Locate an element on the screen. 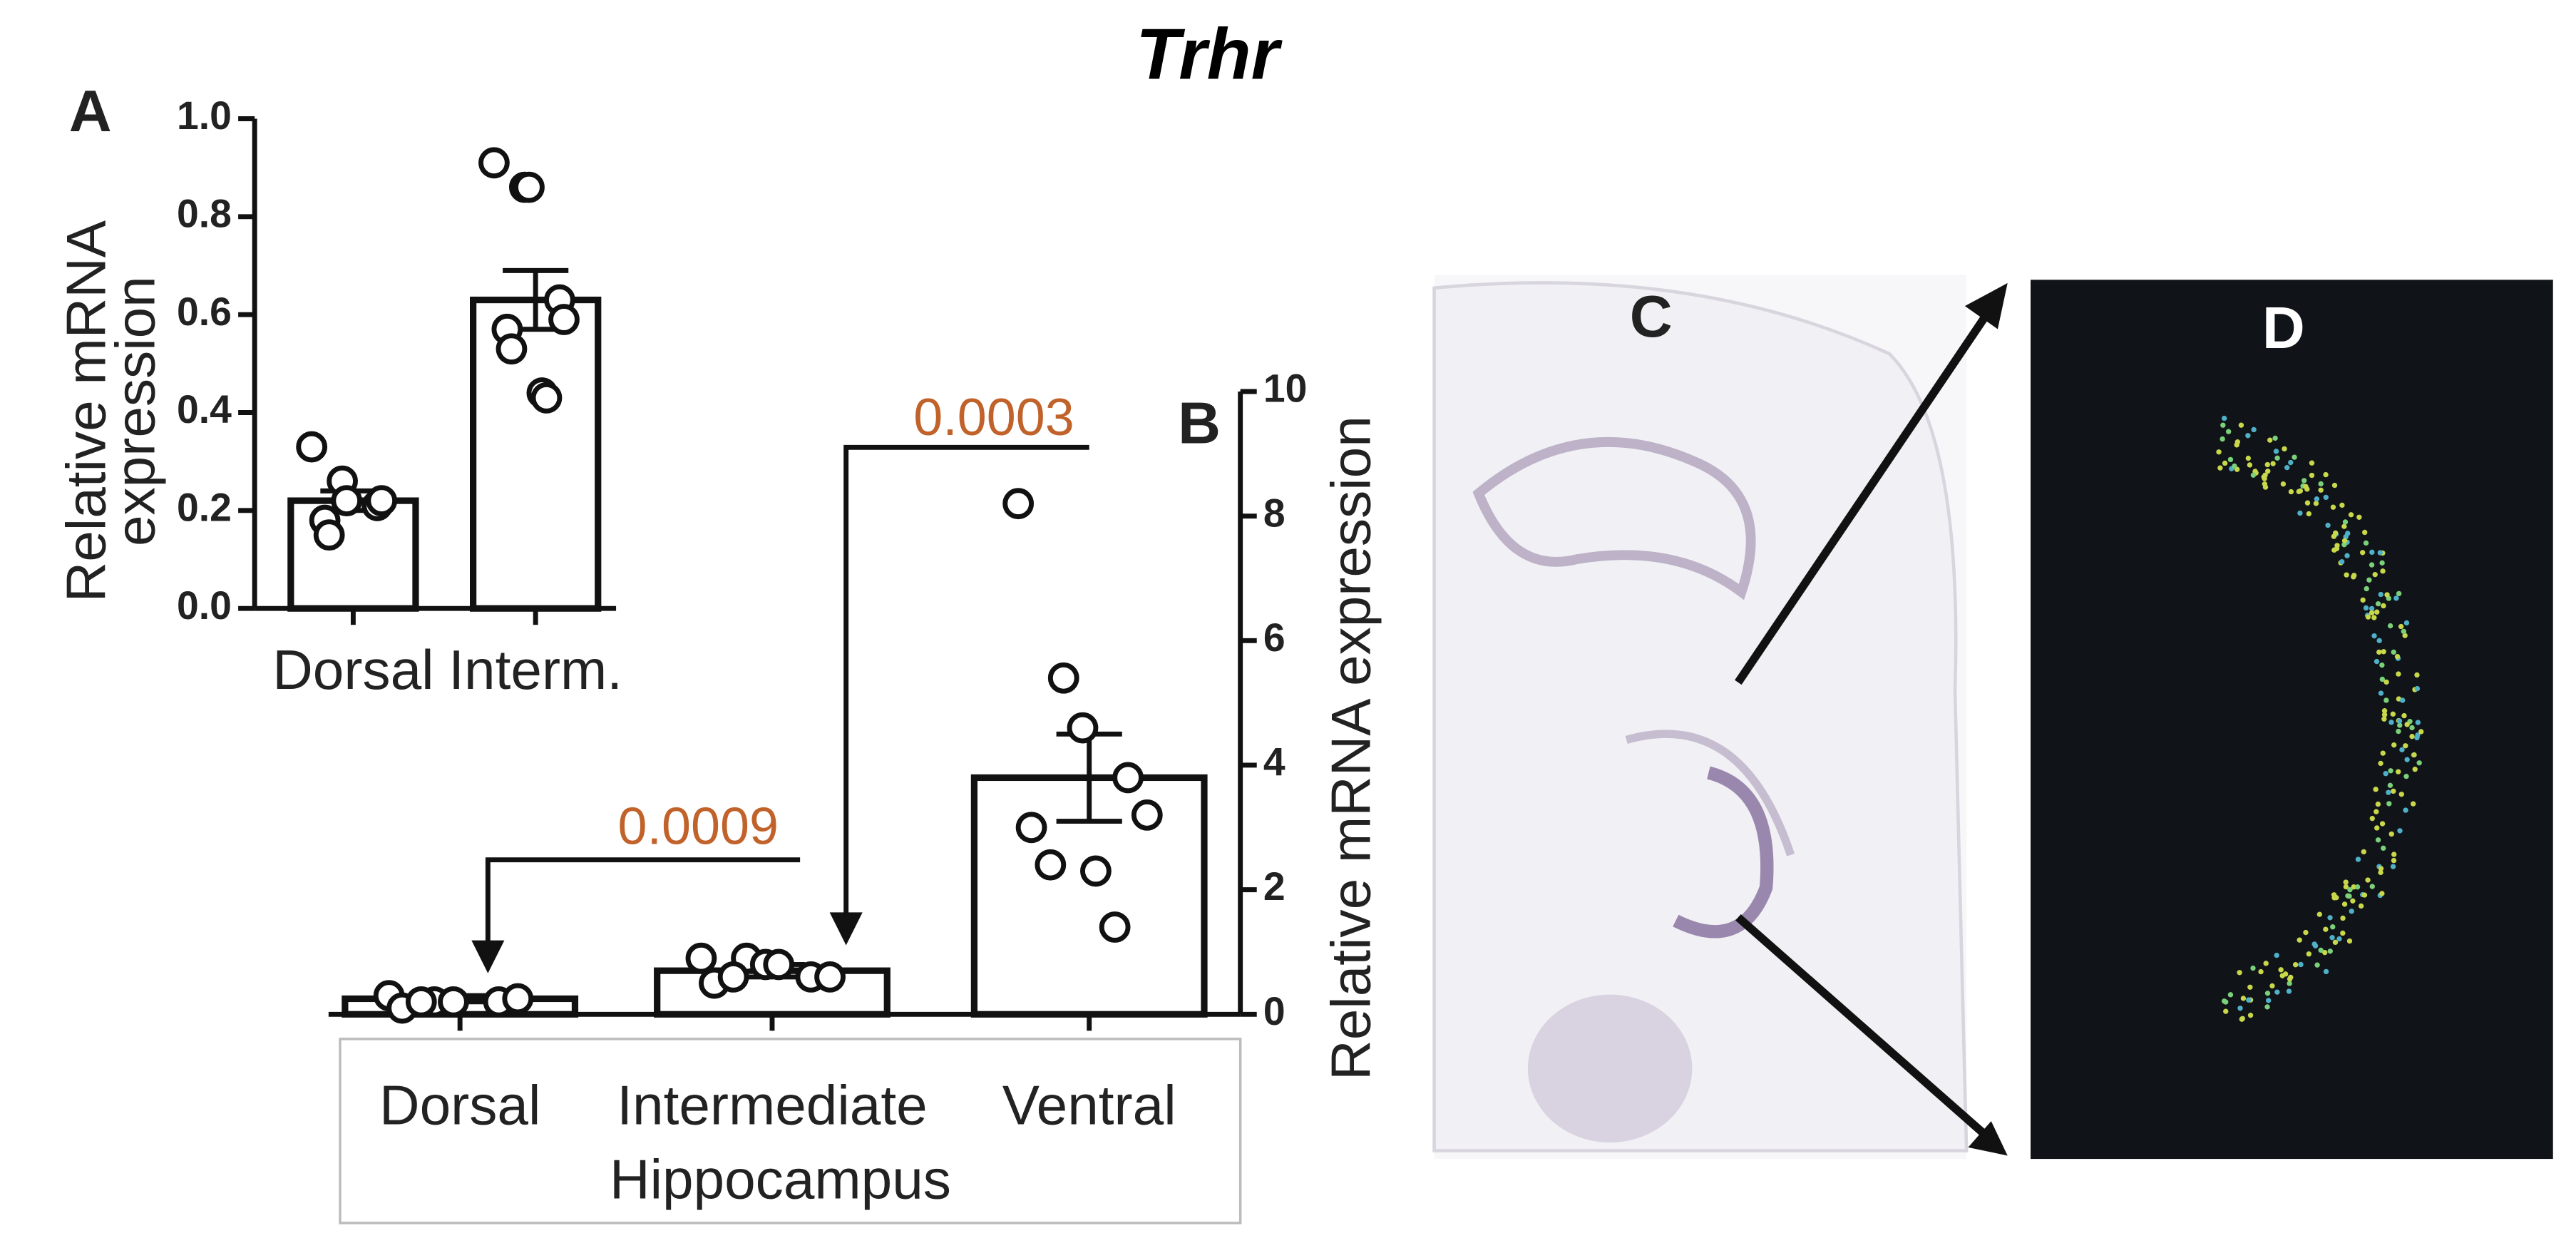 This screenshot has width=2576, height=1253. comparison-arrow is located at coordinates (846, 929).